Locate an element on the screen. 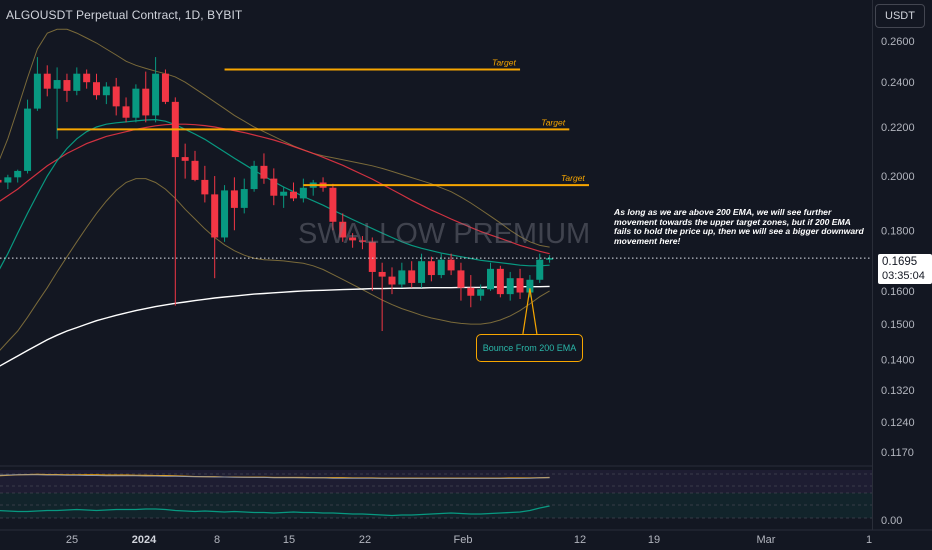 This screenshot has width=932, height=550. watermark: SWALLOW PREMIUM is located at coordinates (444, 234).